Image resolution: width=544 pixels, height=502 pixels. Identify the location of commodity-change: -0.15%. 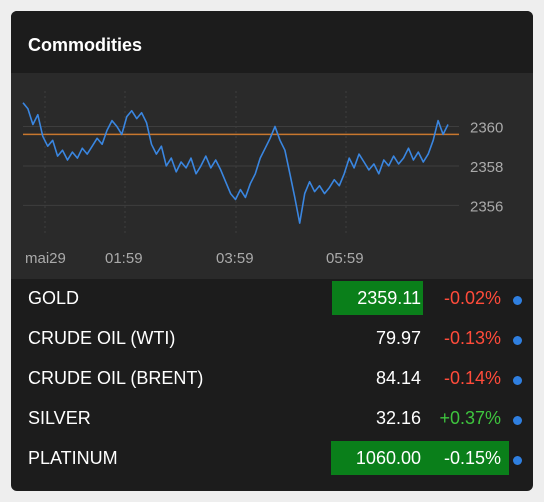
(472, 458).